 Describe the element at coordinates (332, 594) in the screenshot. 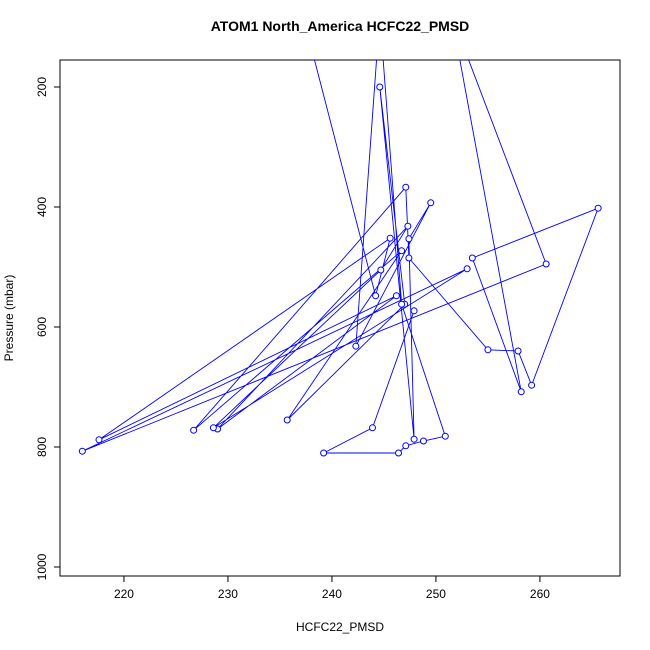

I see `x-tick-label: 240` at that location.